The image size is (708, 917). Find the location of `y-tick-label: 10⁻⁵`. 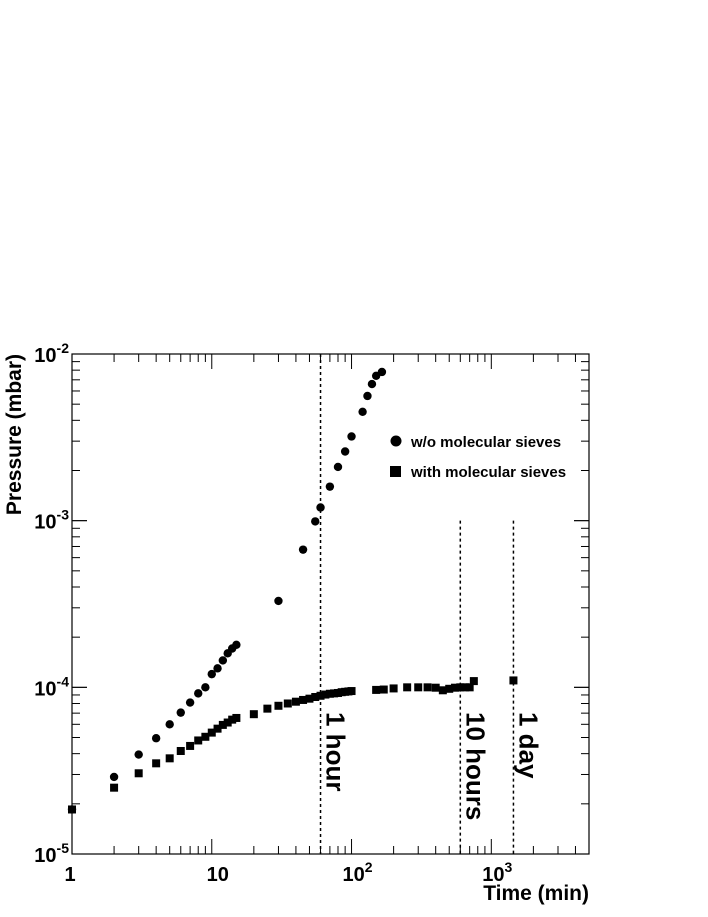

y-tick-label: 10⁻⁵ is located at coordinates (51, 853).